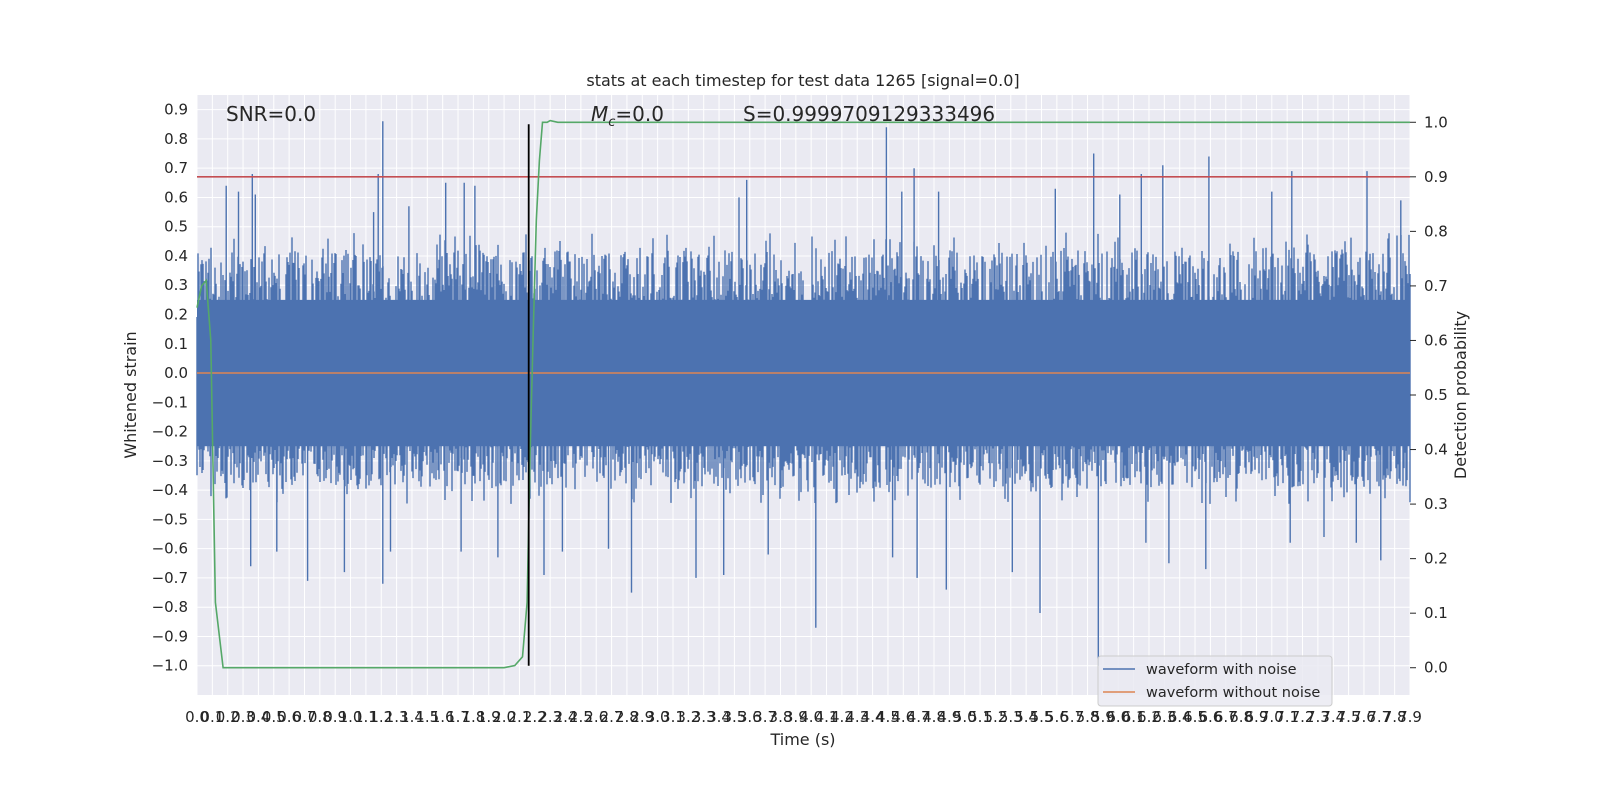 The image size is (1600, 800). I want to click on x-tick-label: 5.7, so click(1072, 717).